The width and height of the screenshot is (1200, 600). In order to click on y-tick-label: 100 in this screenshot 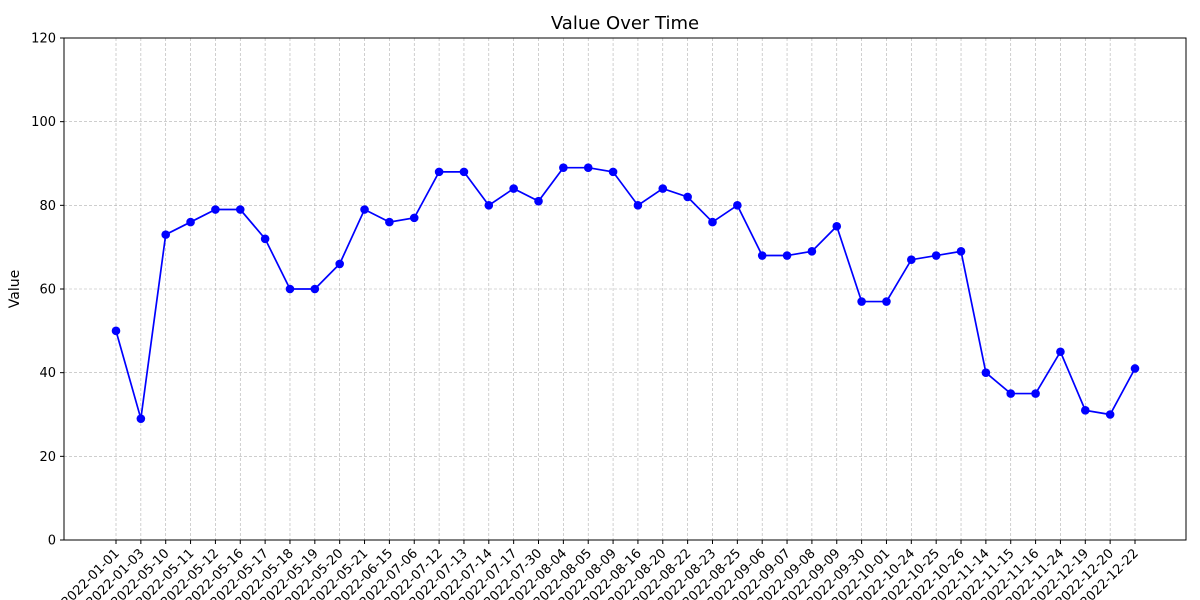, I will do `click(43, 122)`.